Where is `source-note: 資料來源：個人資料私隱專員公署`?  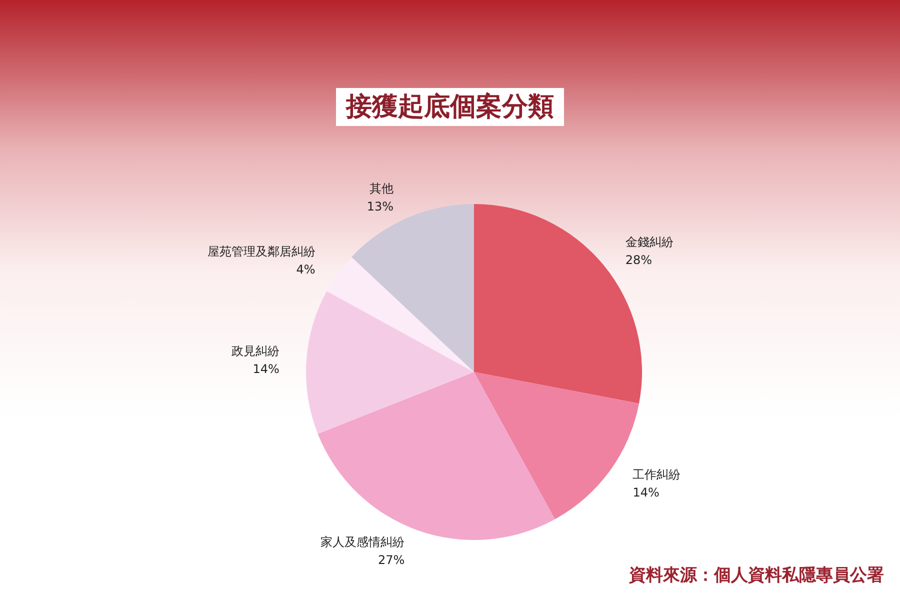 source-note: 資料來源：個人資料私隱專員公署 is located at coordinates (756, 576).